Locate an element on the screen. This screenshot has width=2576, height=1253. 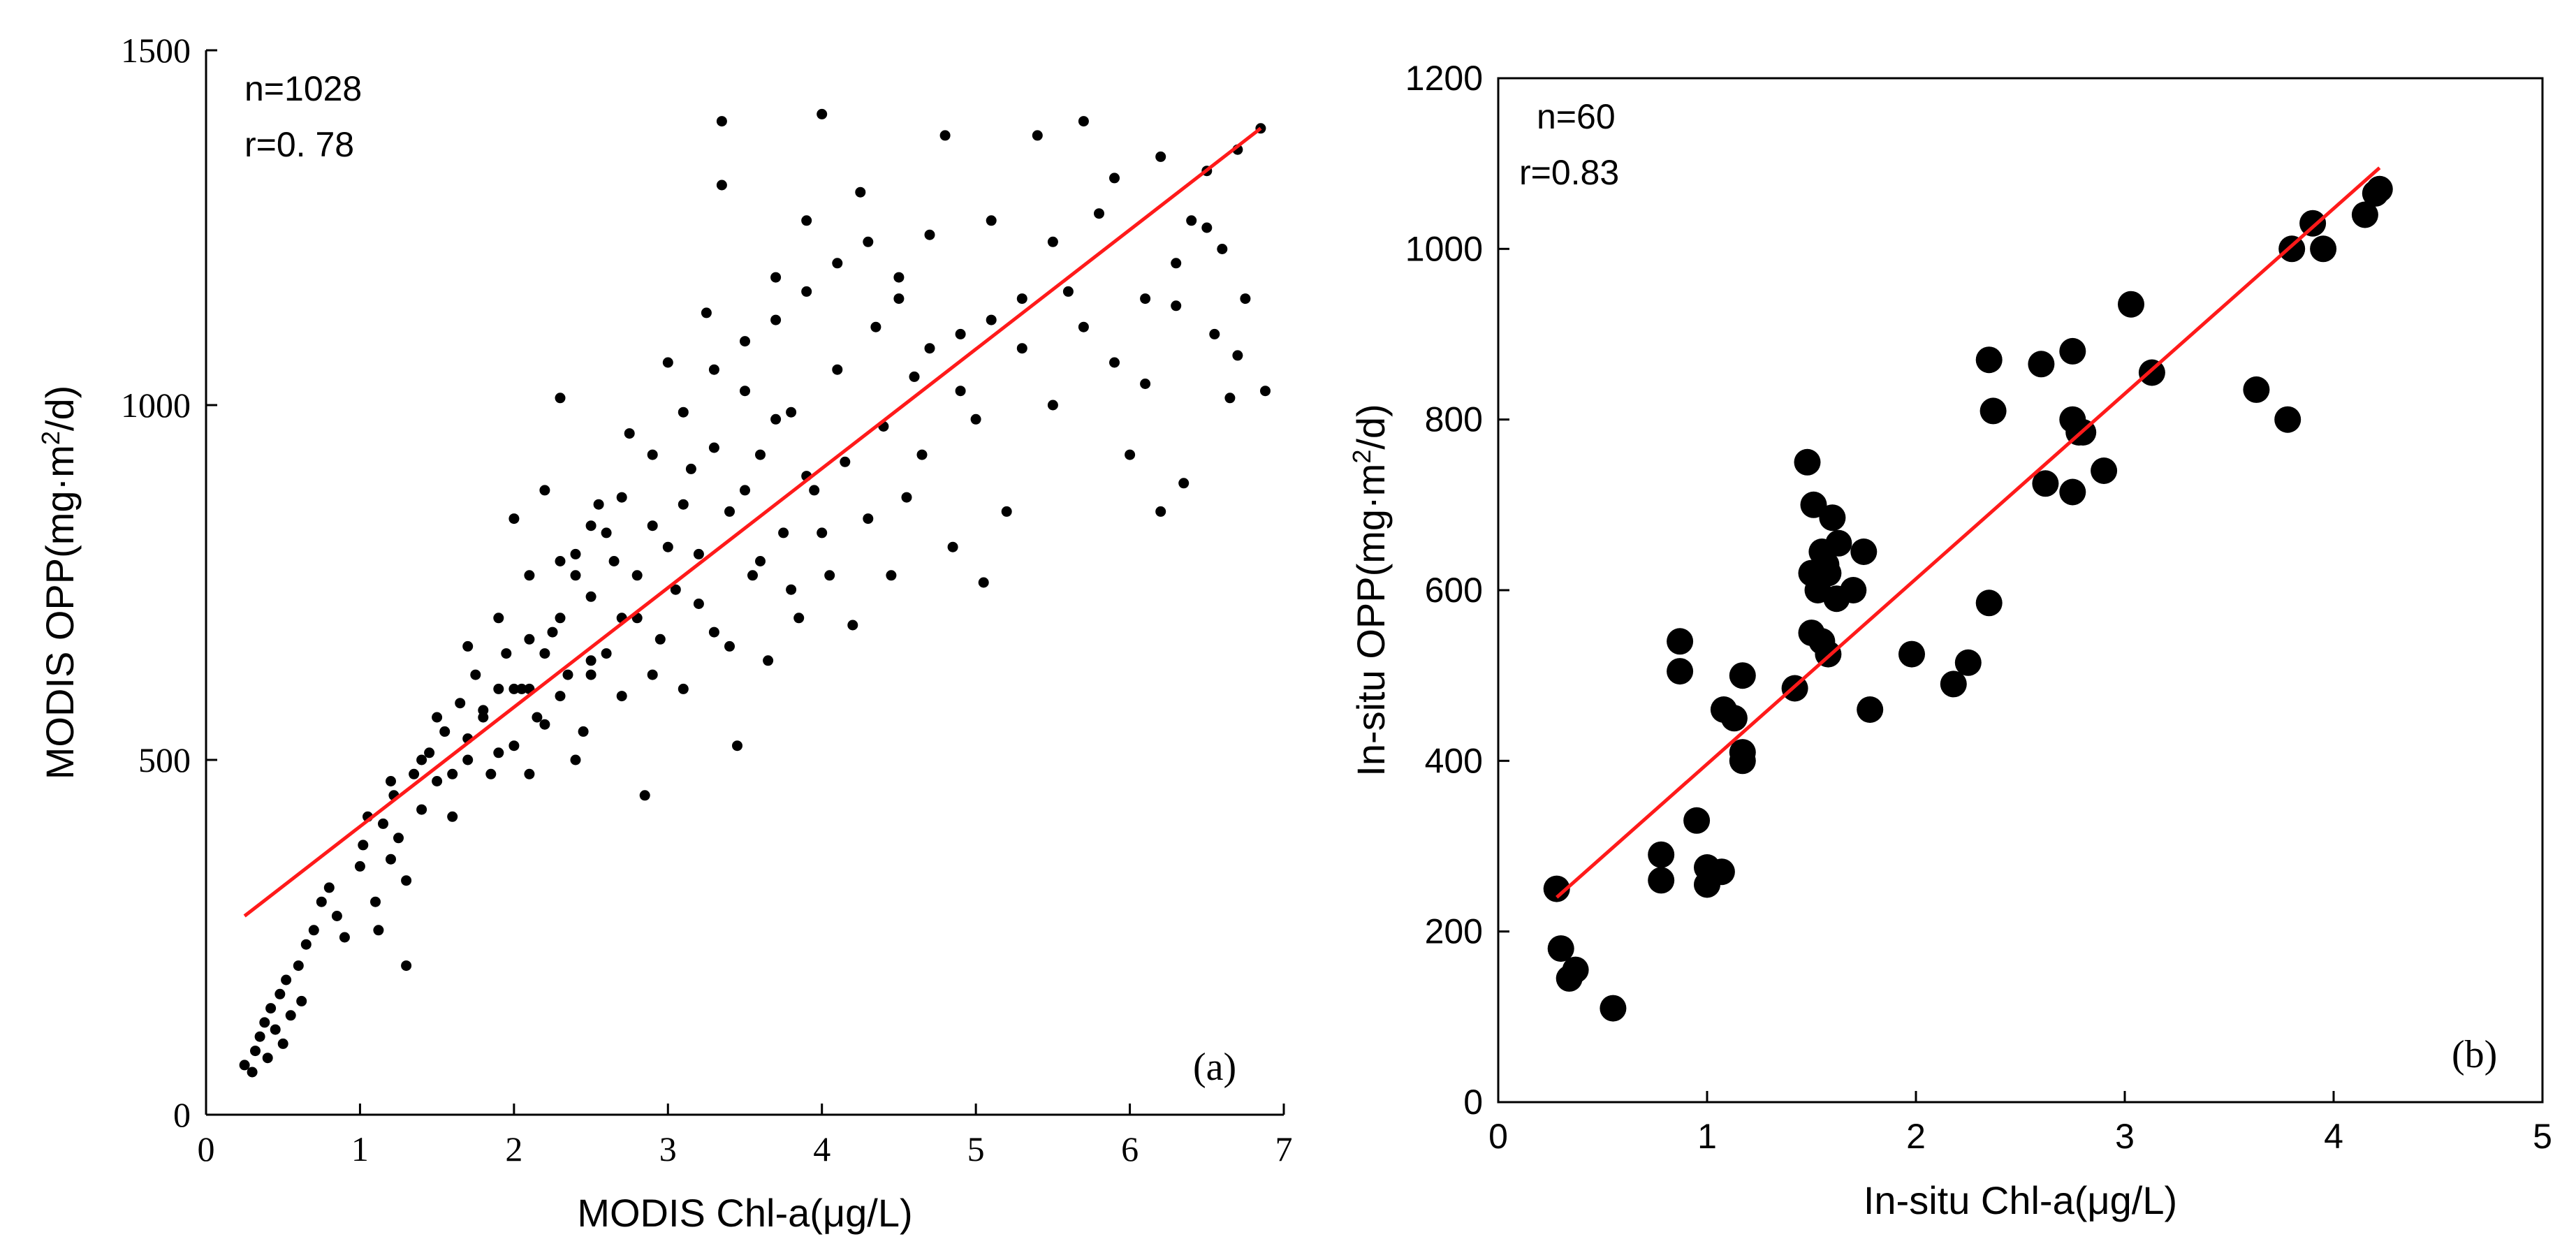
panel-b-correlation: r=0.83 is located at coordinates (1569, 173).